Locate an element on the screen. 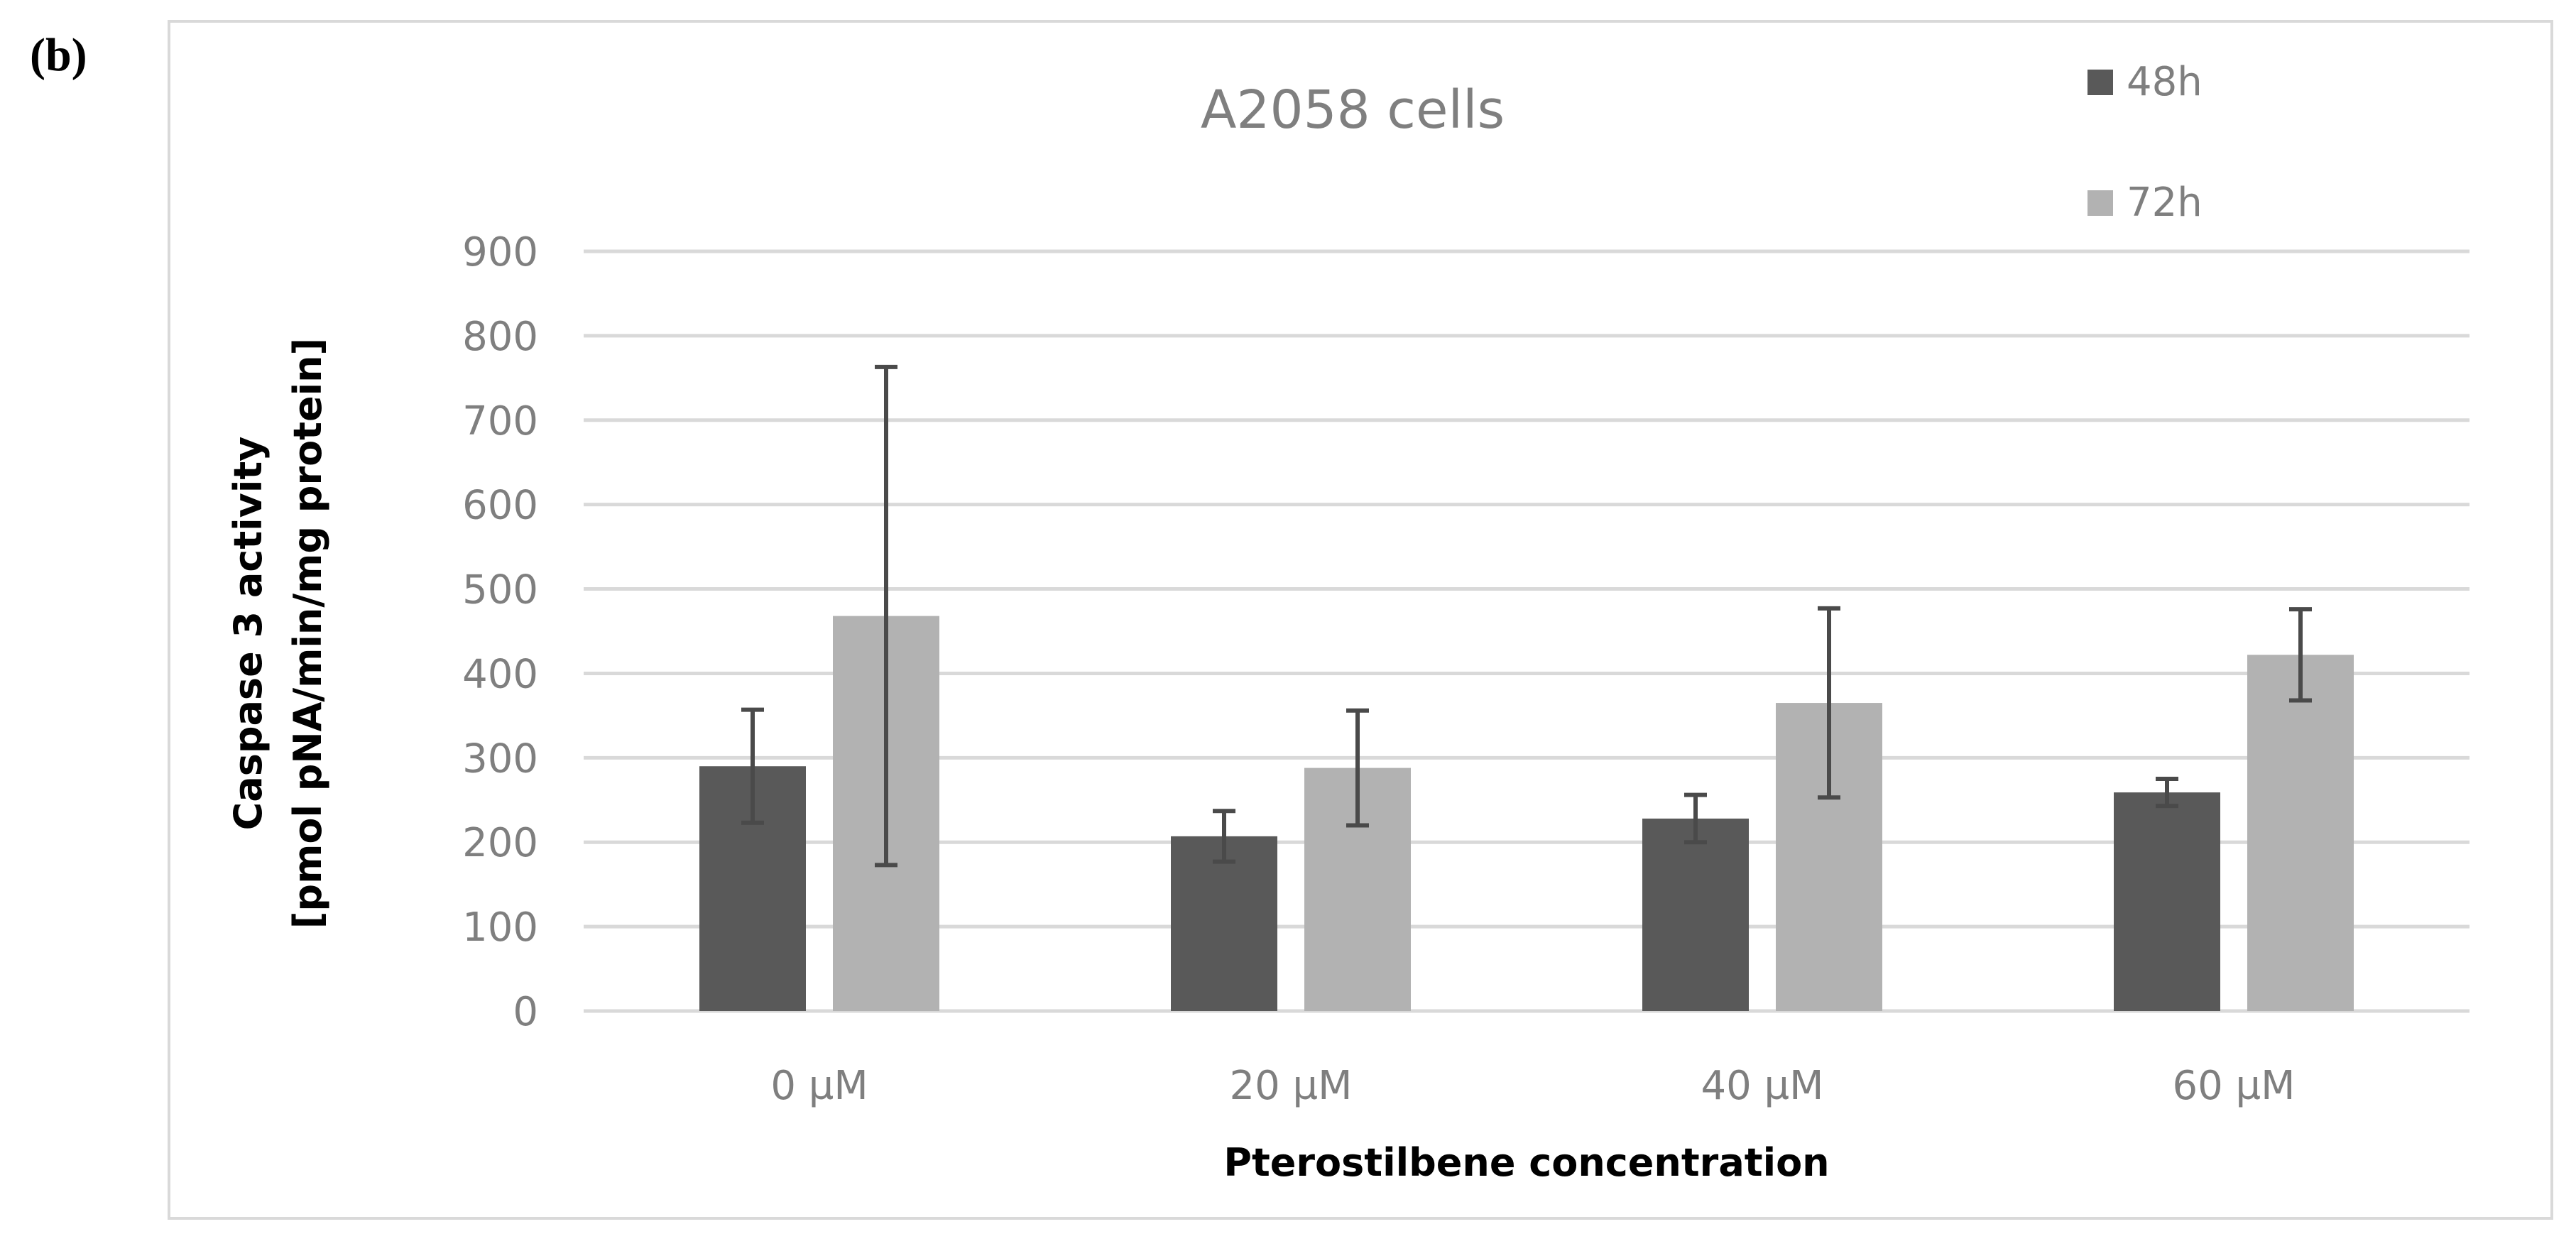 This screenshot has width=2576, height=1251. y-tick-400: 400 is located at coordinates (500, 674).